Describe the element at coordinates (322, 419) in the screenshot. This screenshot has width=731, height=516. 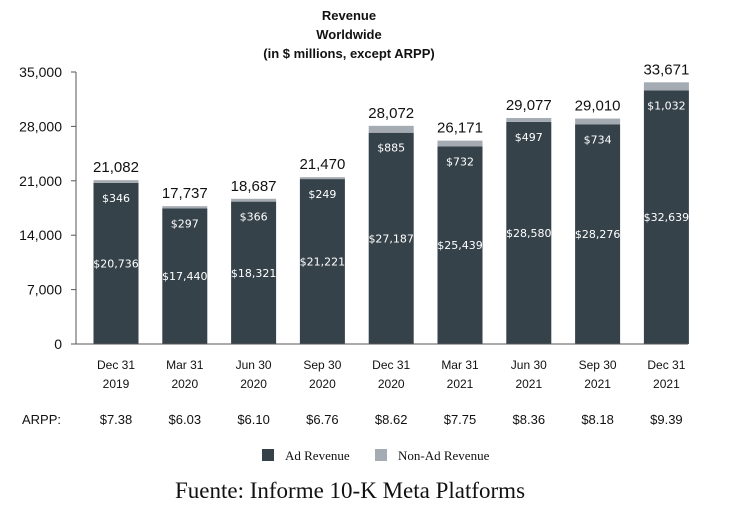
I see `arpp-value: $6.76` at that location.